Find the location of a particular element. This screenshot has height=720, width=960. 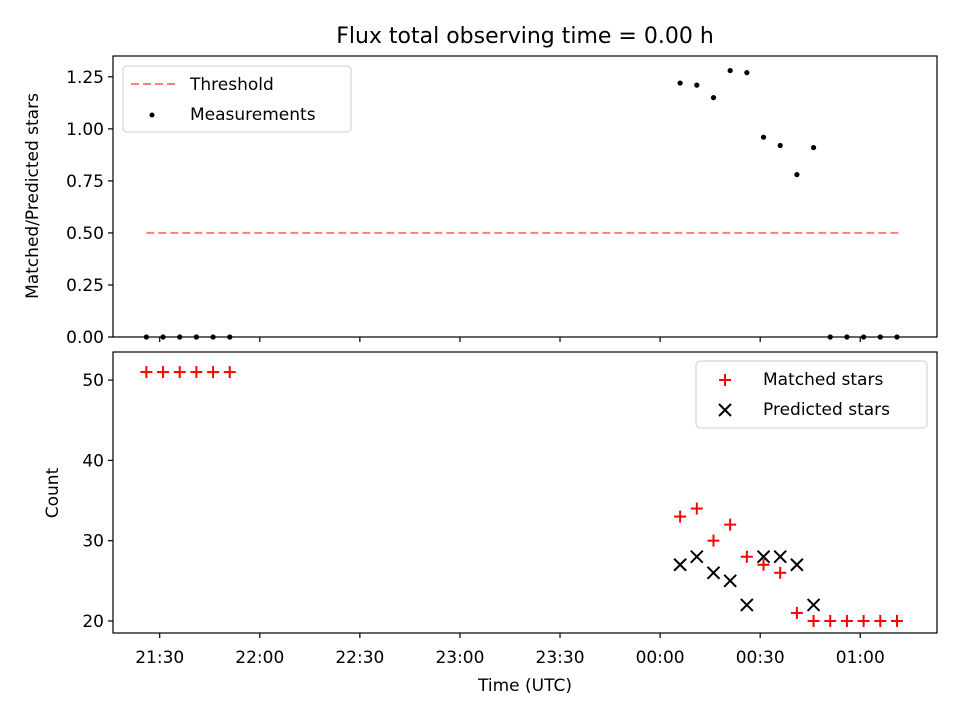

bottom-legend-box is located at coordinates (811, 394).